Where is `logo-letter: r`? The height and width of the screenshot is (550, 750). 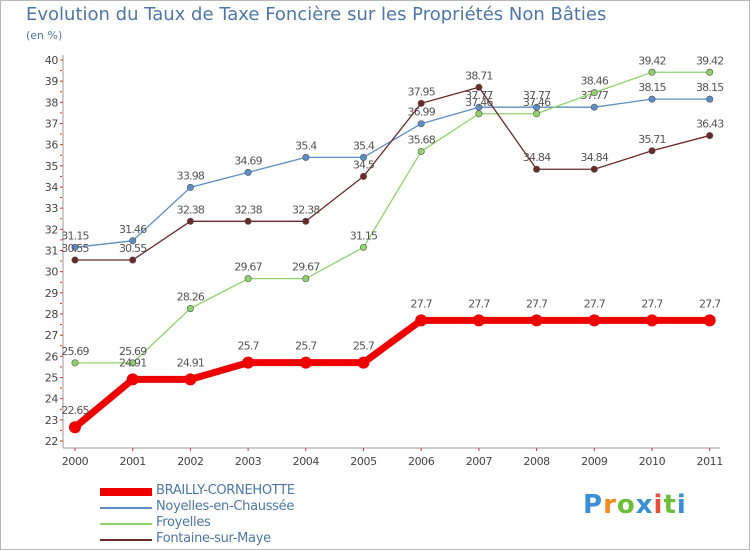
logo-letter: r is located at coordinates (610, 505).